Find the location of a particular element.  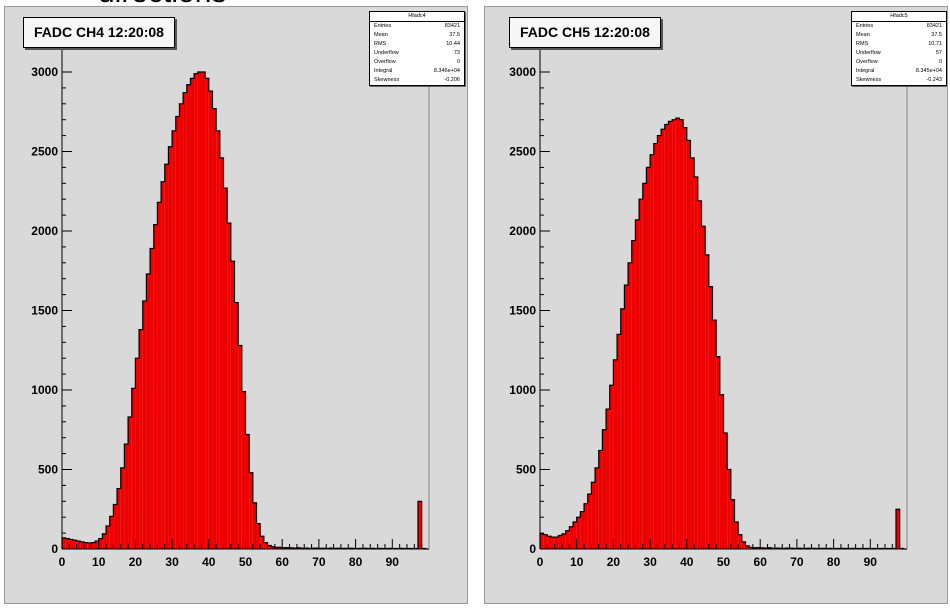

y-tick-label: 500 is located at coordinates (48, 470).